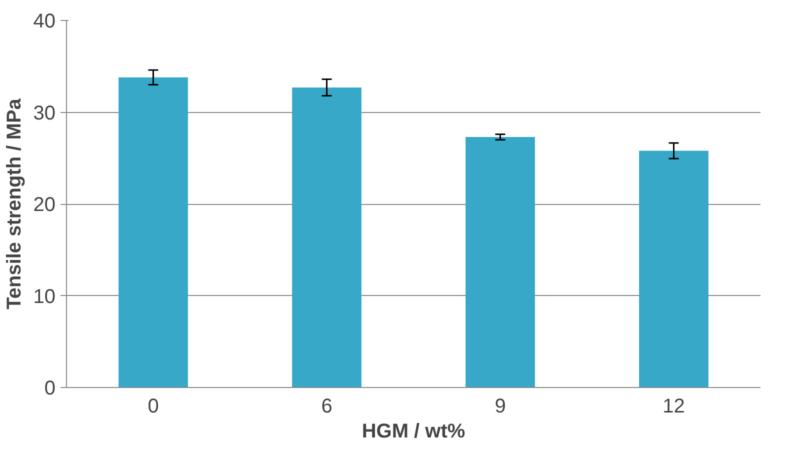 The height and width of the screenshot is (453, 790). I want to click on y-tick-label: 40, so click(44, 21).